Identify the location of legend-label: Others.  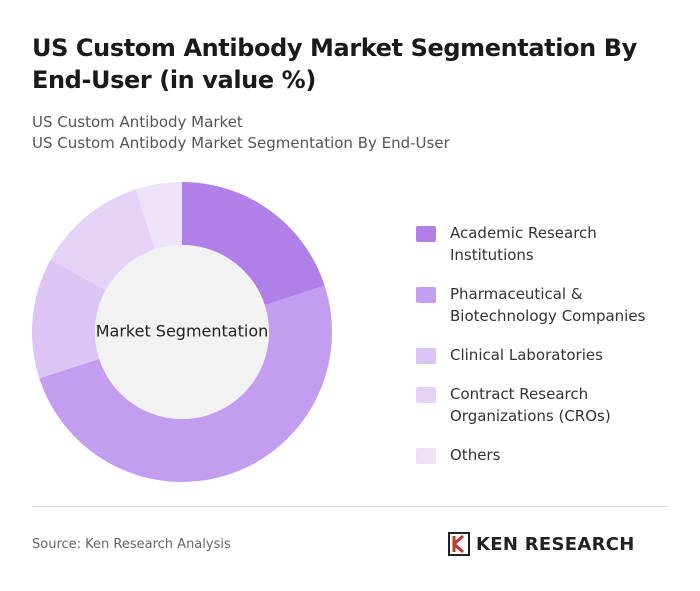
(475, 455).